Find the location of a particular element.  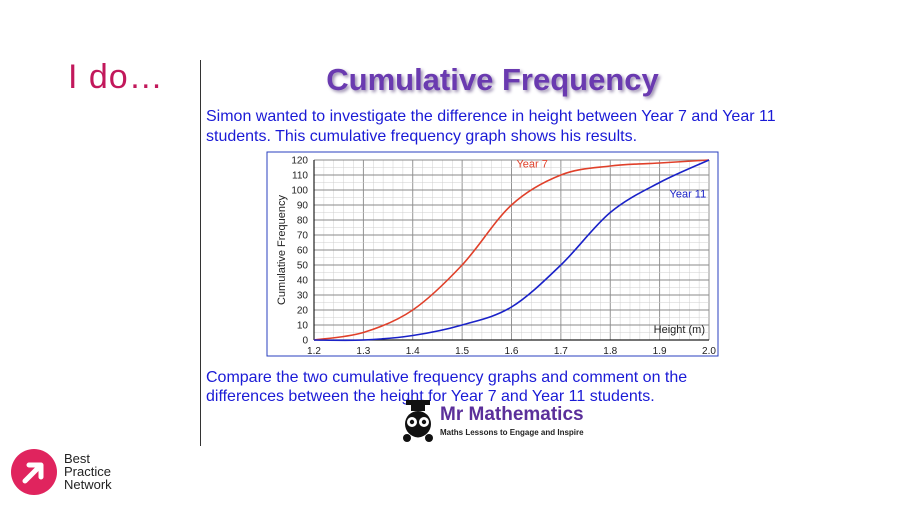

y-tick-label: 30 is located at coordinates (303, 296).